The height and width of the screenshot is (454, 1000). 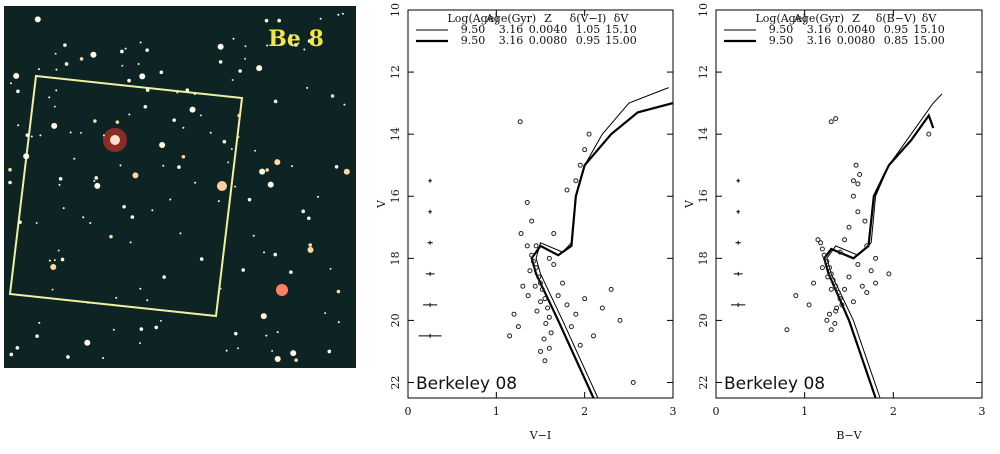 What do you see at coordinates (819, 29) in the screenshot?
I see `legend-cell: 3.16` at bounding box center [819, 29].